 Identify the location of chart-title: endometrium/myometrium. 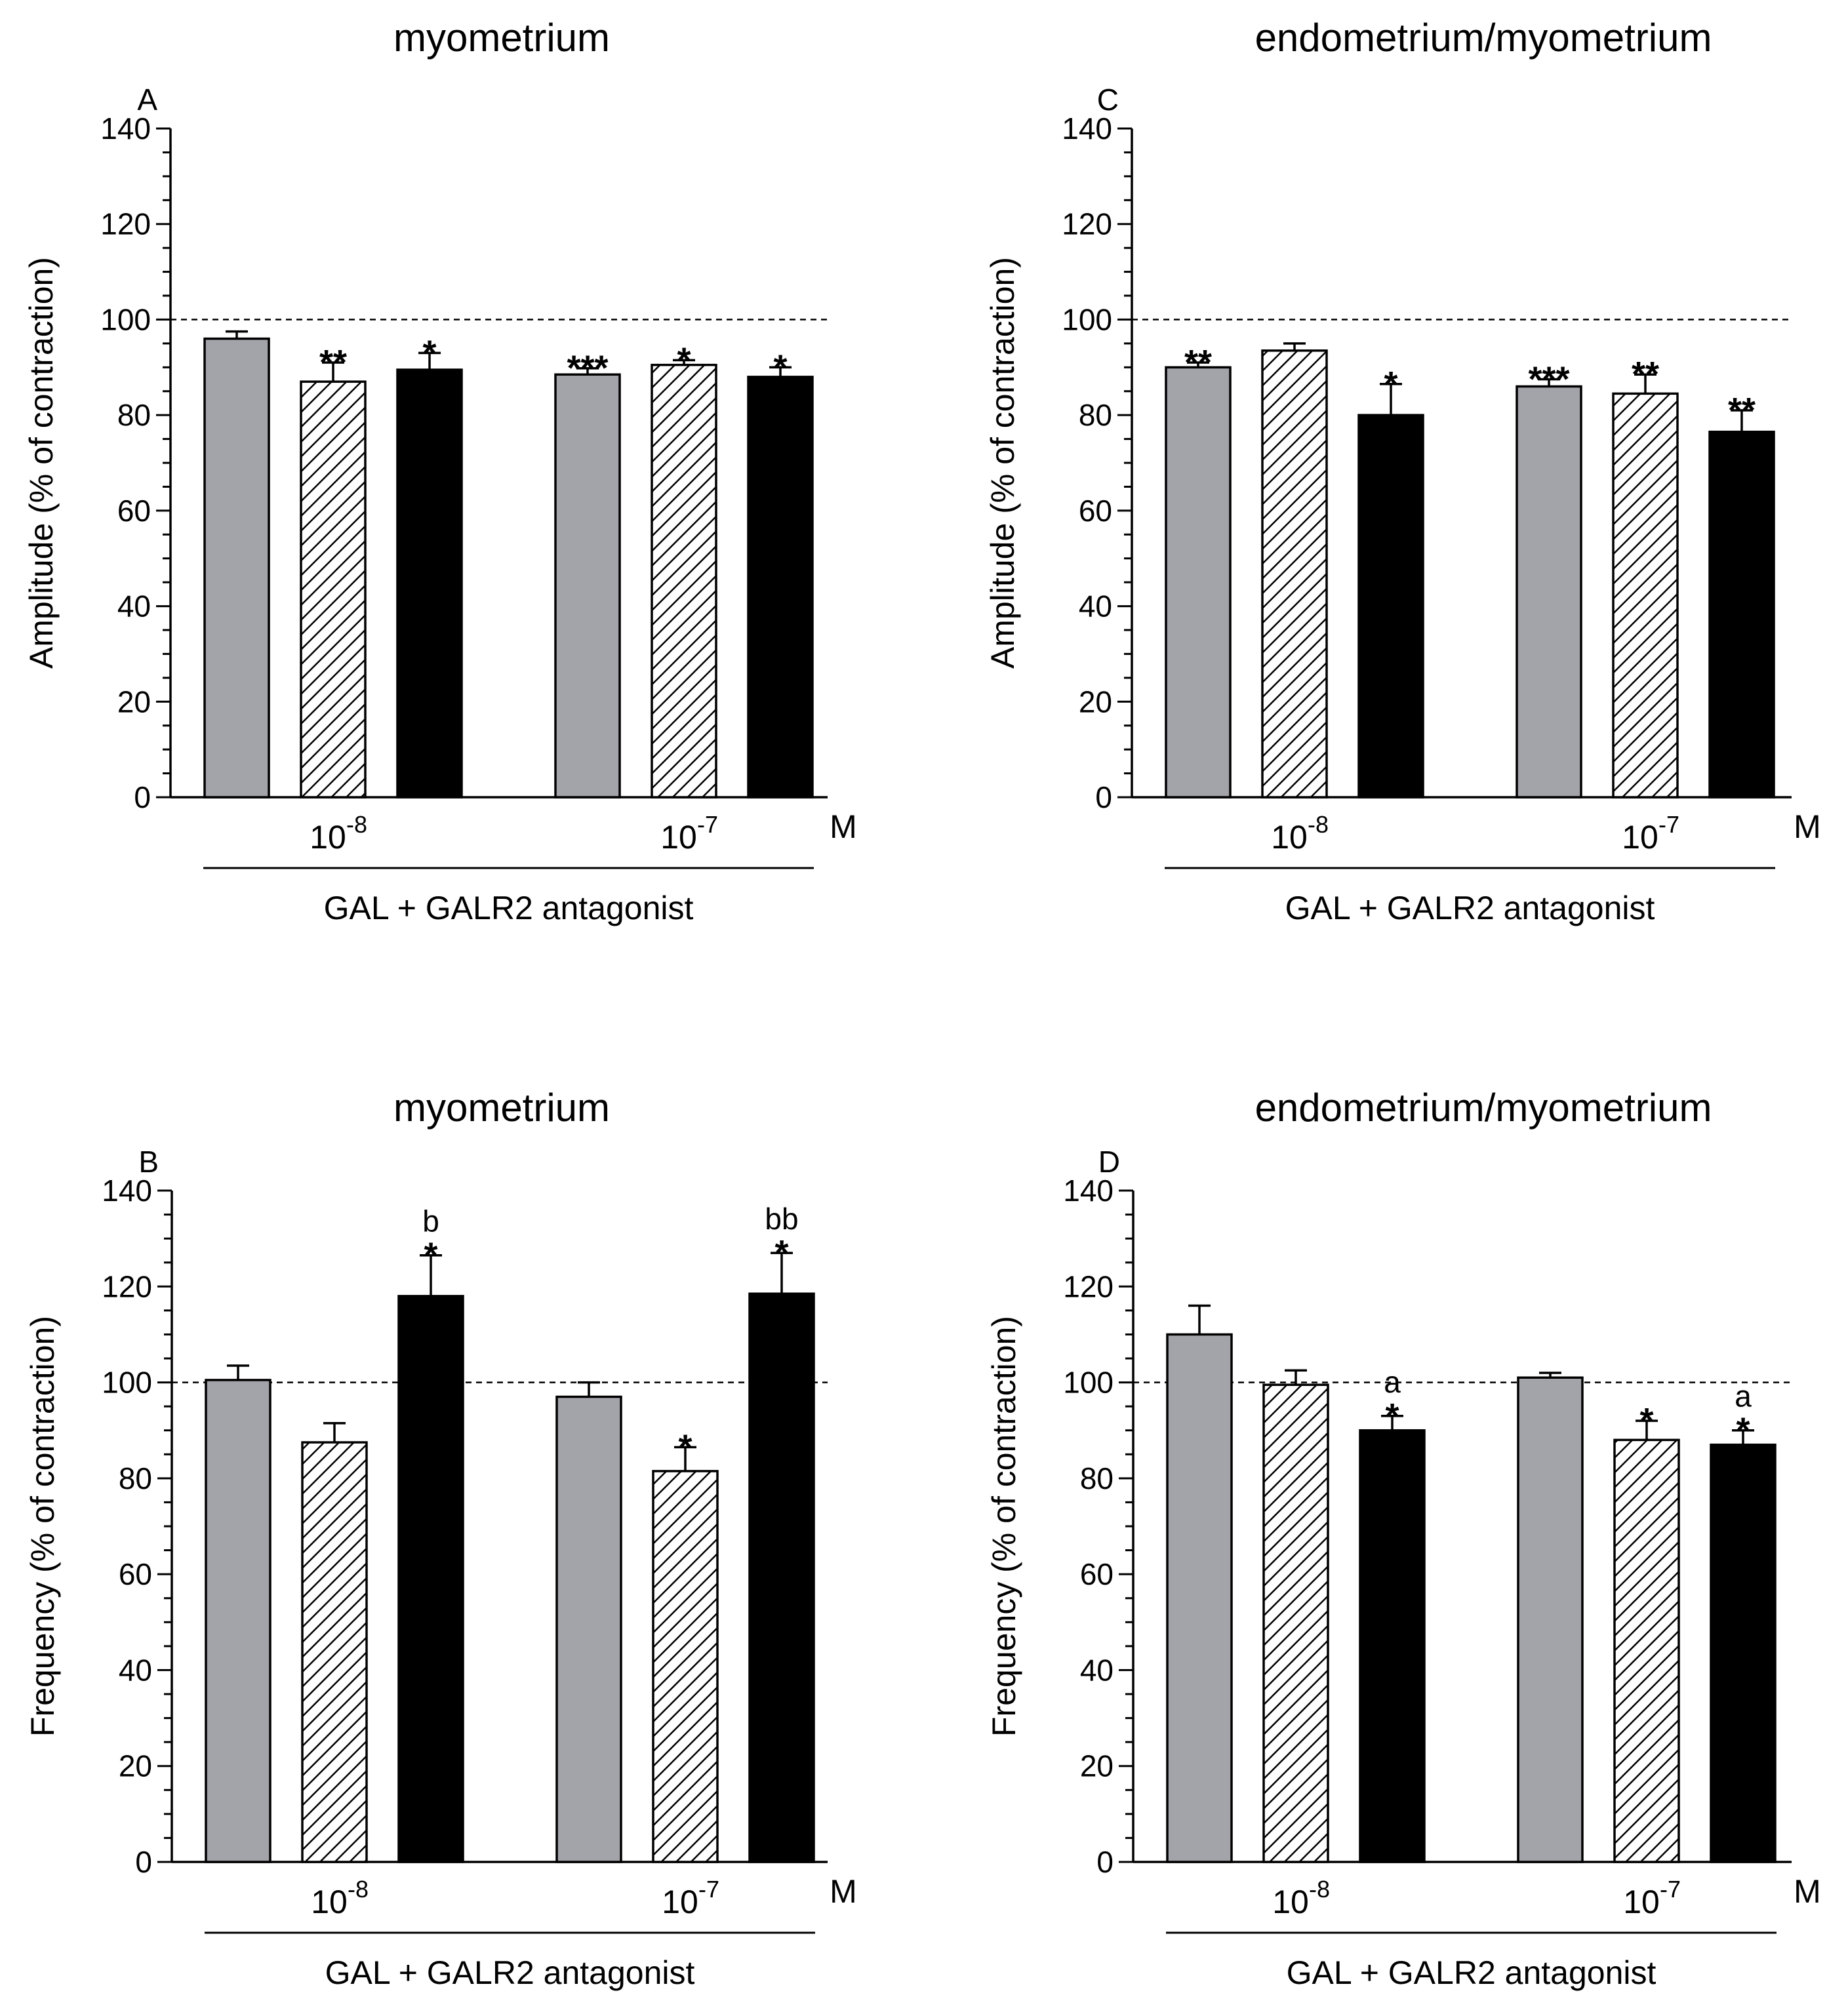
(1483, 1108).